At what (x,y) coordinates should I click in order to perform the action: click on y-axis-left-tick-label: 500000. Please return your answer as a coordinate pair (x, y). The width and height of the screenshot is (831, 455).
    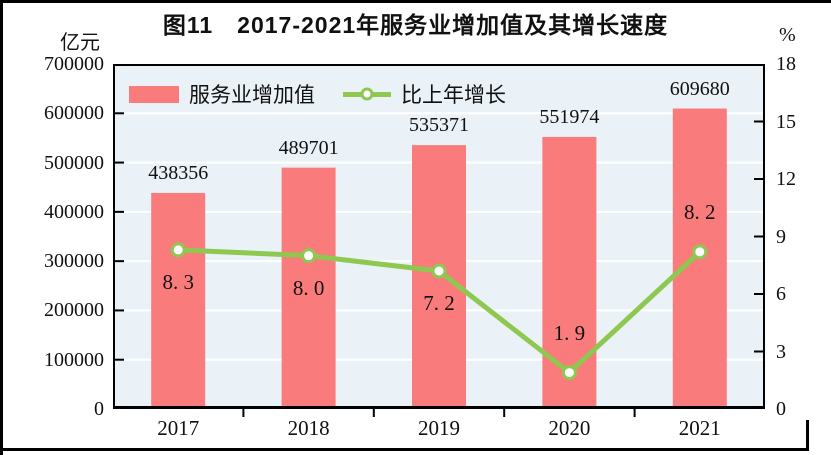
    Looking at the image, I should click on (74, 162).